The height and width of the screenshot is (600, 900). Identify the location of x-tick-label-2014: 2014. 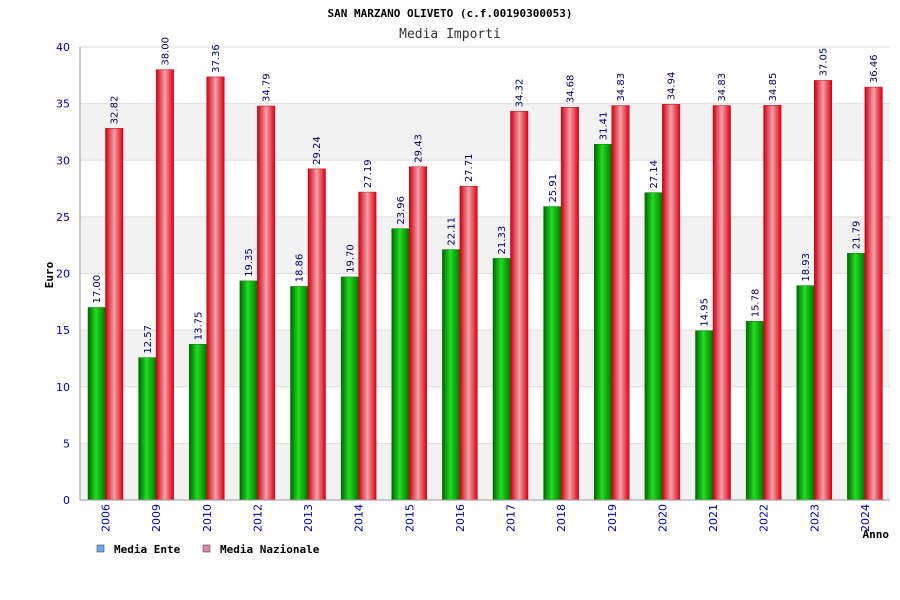
(359, 518).